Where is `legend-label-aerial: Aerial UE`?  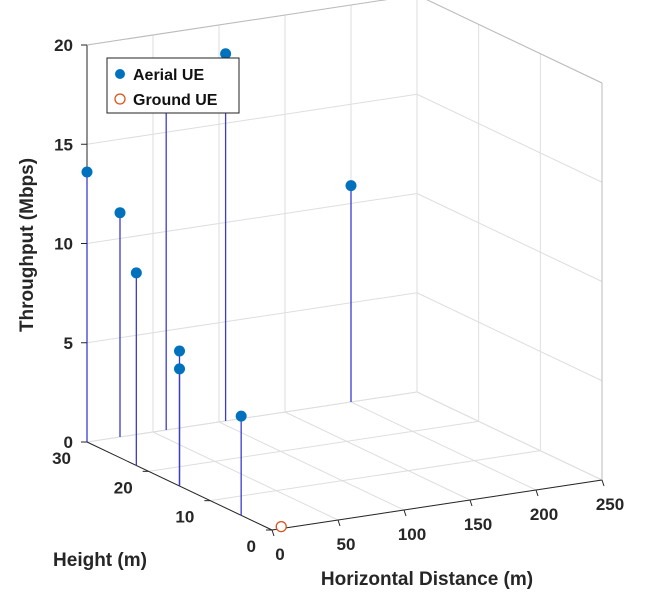
legend-label-aerial: Aerial UE is located at coordinates (168, 75).